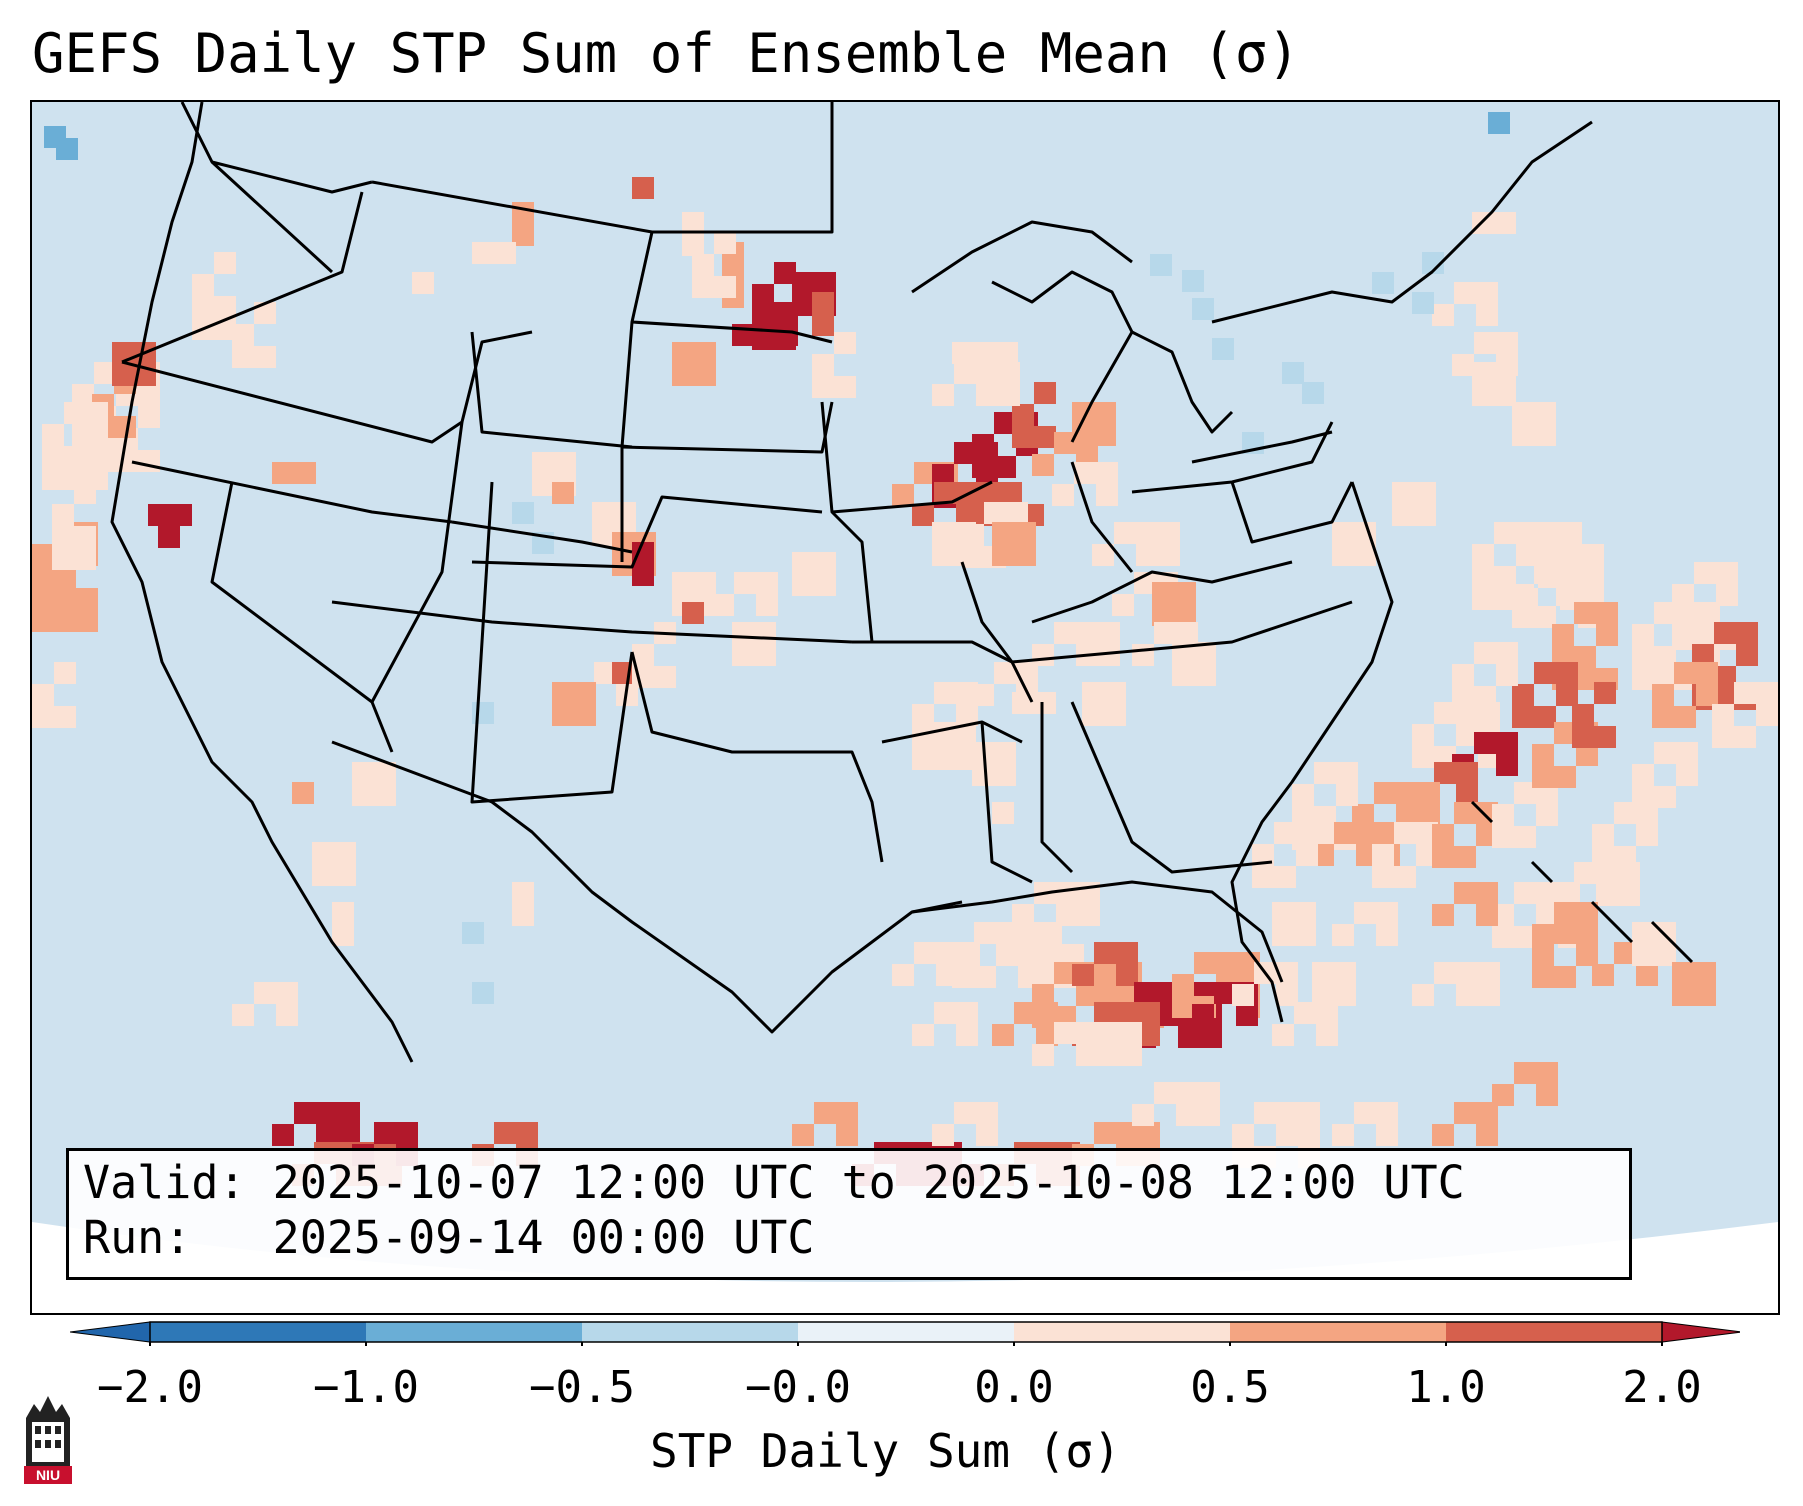 This screenshot has width=1803, height=1506. I want to click on lake-michigan, so click(1062, 356).